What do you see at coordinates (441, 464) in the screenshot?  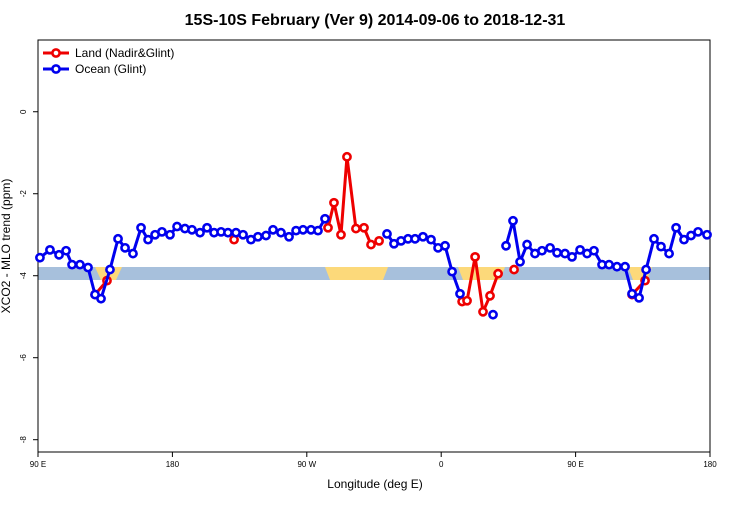 I see `x-tick-label: 0` at bounding box center [441, 464].